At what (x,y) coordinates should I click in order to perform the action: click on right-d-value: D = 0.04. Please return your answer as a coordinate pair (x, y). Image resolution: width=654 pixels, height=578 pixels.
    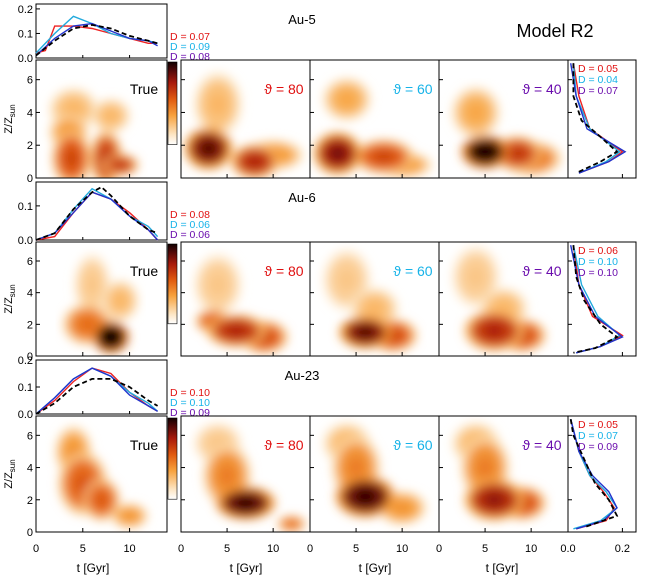
    Looking at the image, I should click on (598, 80).